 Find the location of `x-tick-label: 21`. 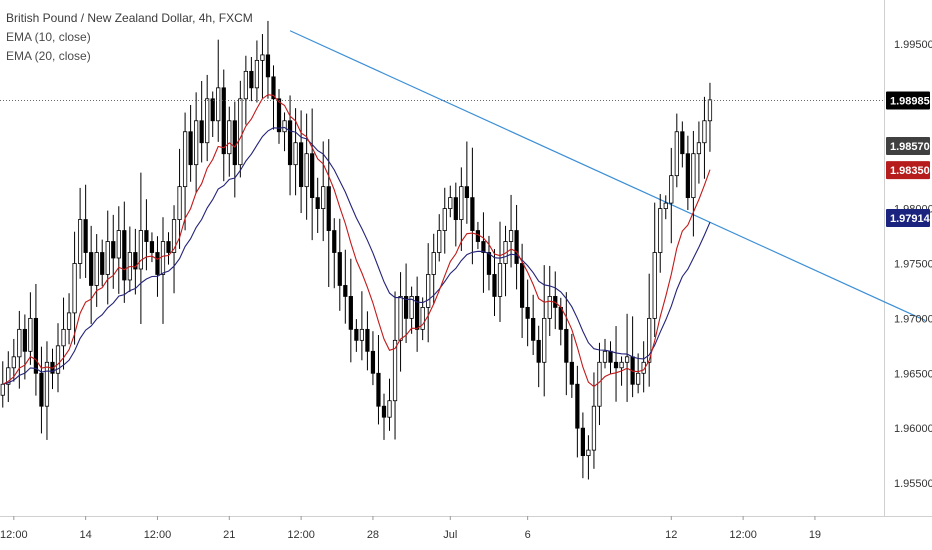

x-tick-label: 21 is located at coordinates (229, 535).